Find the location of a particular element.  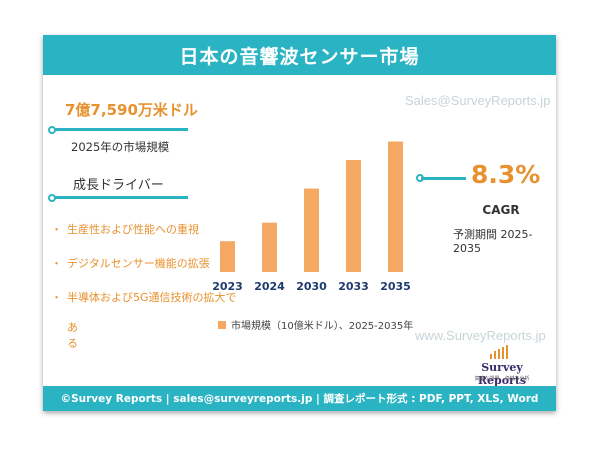

drivers-title: 成長ドライバー is located at coordinates (118, 185).